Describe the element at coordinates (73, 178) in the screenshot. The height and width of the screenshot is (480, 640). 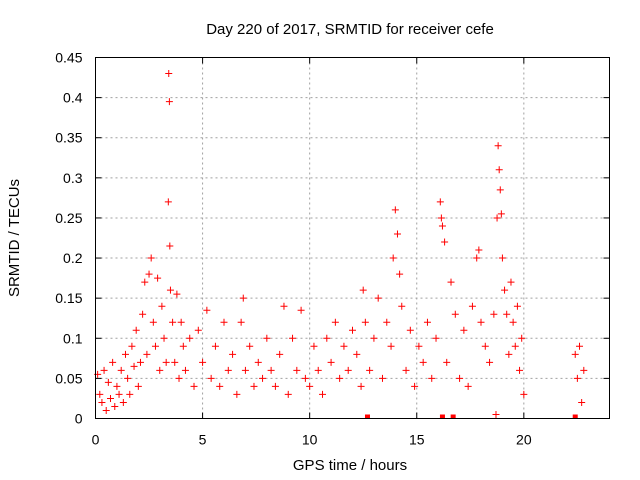
I see `y-tick-label: 0.3` at that location.